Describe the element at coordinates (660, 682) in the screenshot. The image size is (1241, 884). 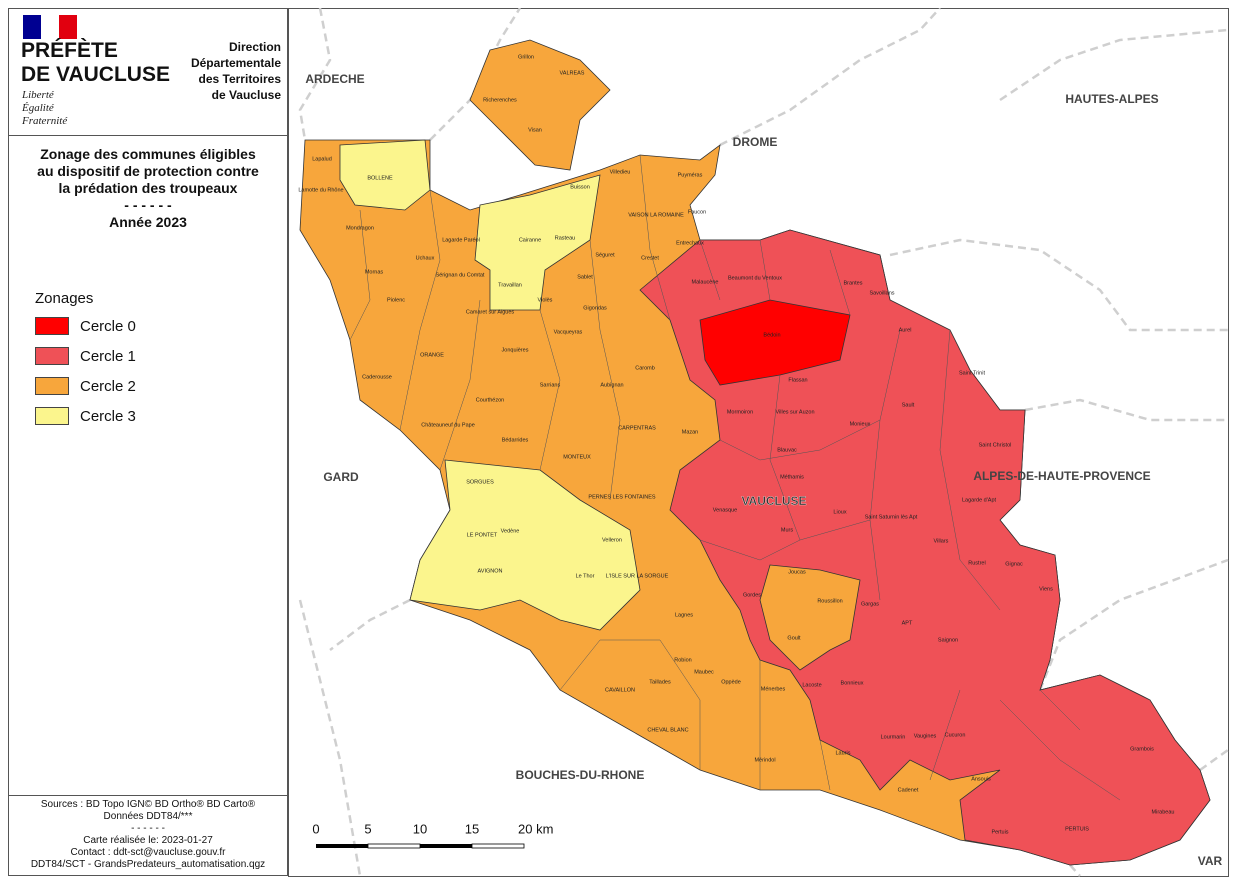
I see `commune-label: Taillades` at that location.